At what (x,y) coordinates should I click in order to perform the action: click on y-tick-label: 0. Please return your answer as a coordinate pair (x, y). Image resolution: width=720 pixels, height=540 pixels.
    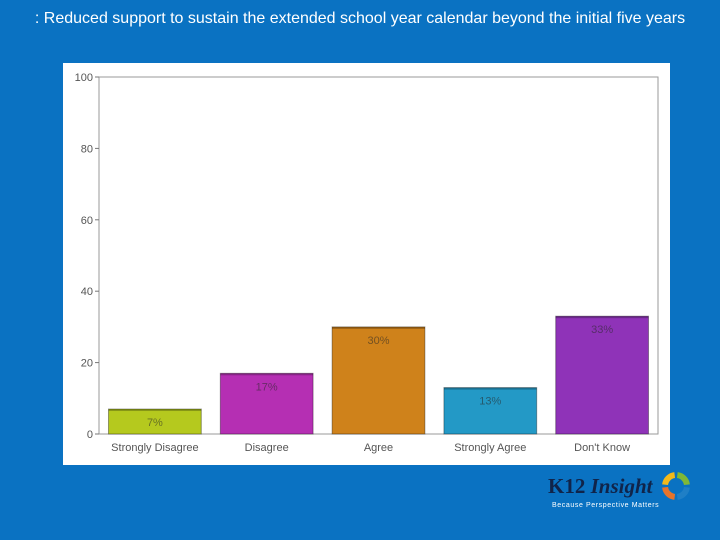
    Looking at the image, I should click on (90, 435).